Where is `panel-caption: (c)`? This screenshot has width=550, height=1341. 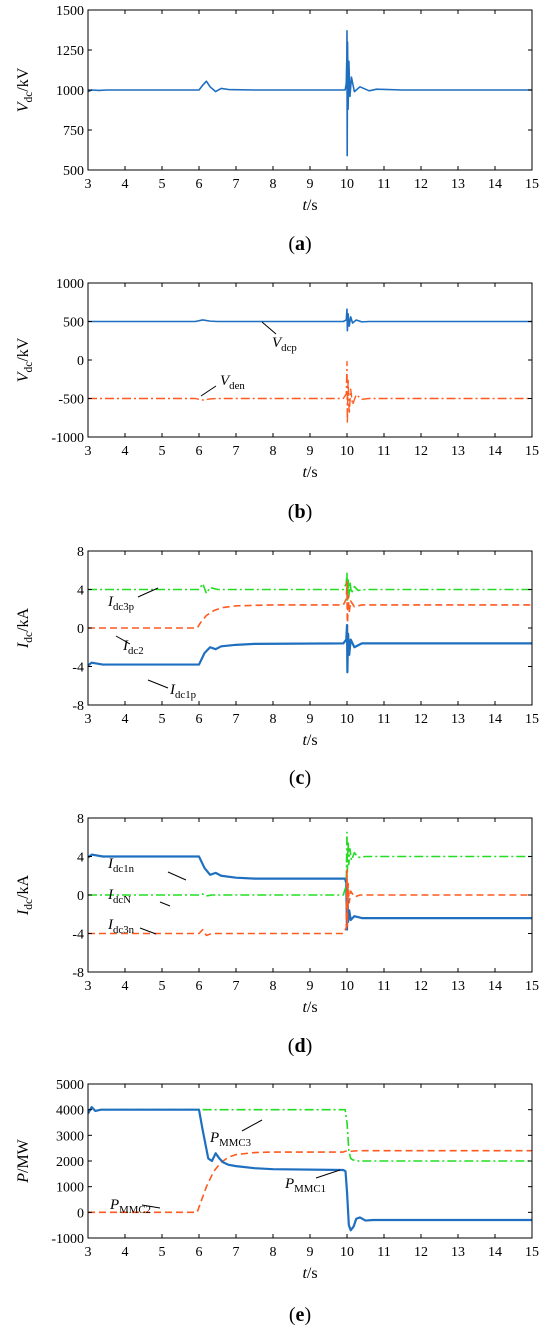
panel-caption: (c) is located at coordinates (300, 778).